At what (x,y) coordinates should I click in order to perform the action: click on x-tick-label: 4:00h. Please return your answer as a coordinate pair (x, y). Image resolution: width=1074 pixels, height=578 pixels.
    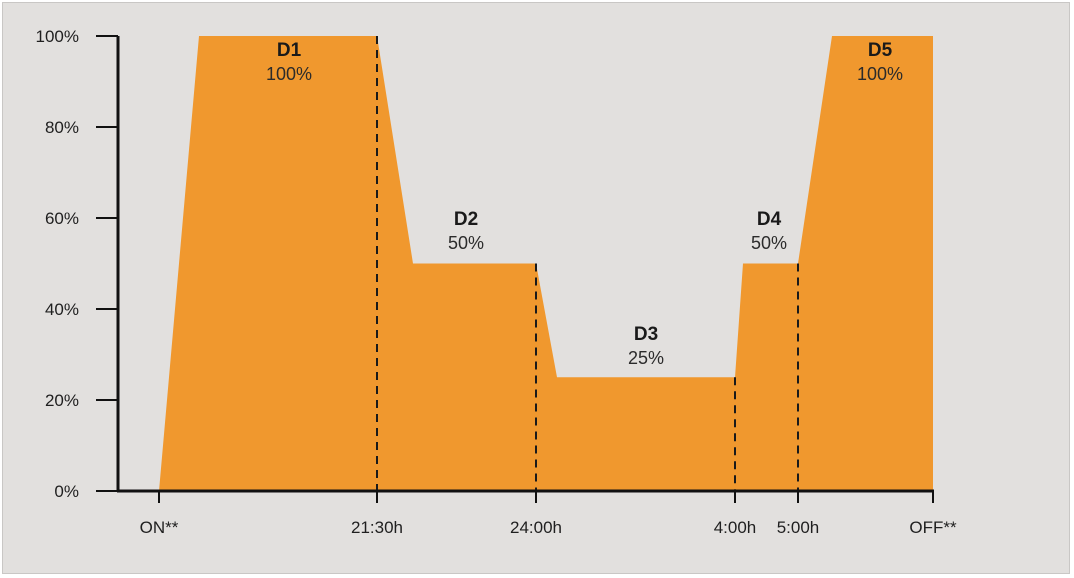
    Looking at the image, I should click on (735, 527).